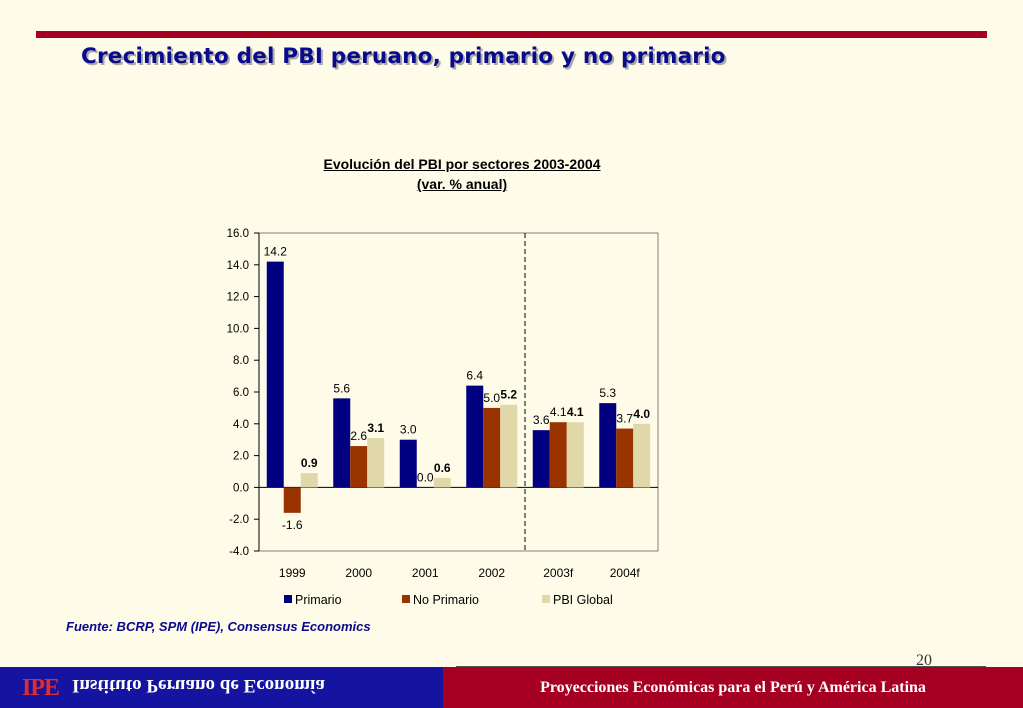 The height and width of the screenshot is (708, 1023). What do you see at coordinates (292, 525) in the screenshot?
I see `data-label: -1.6` at bounding box center [292, 525].